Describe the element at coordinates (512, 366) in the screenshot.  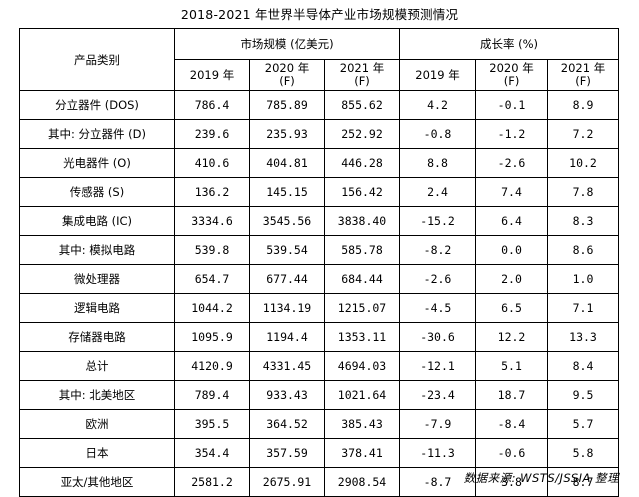
I see `growth-rate-cell: 5.1` at that location.